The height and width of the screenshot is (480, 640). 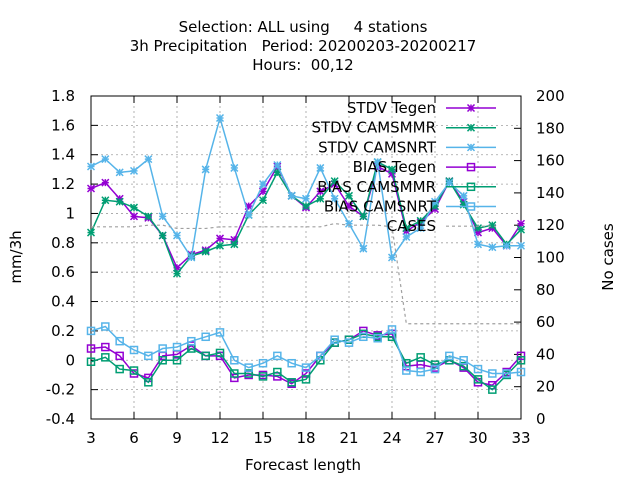 I want to click on y-tick-label: 1.8, so click(x=63, y=96).